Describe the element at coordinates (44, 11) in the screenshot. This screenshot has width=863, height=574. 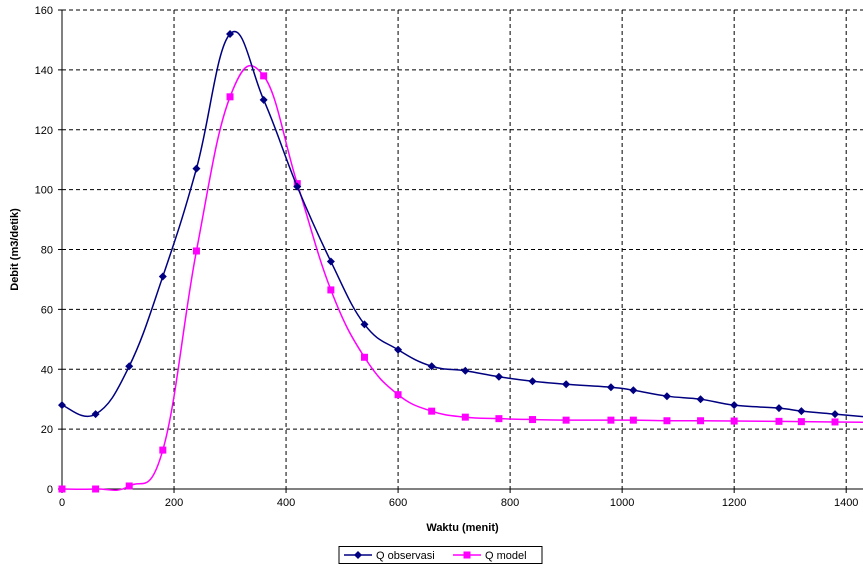
I see `y-tick-label: 160` at that location.